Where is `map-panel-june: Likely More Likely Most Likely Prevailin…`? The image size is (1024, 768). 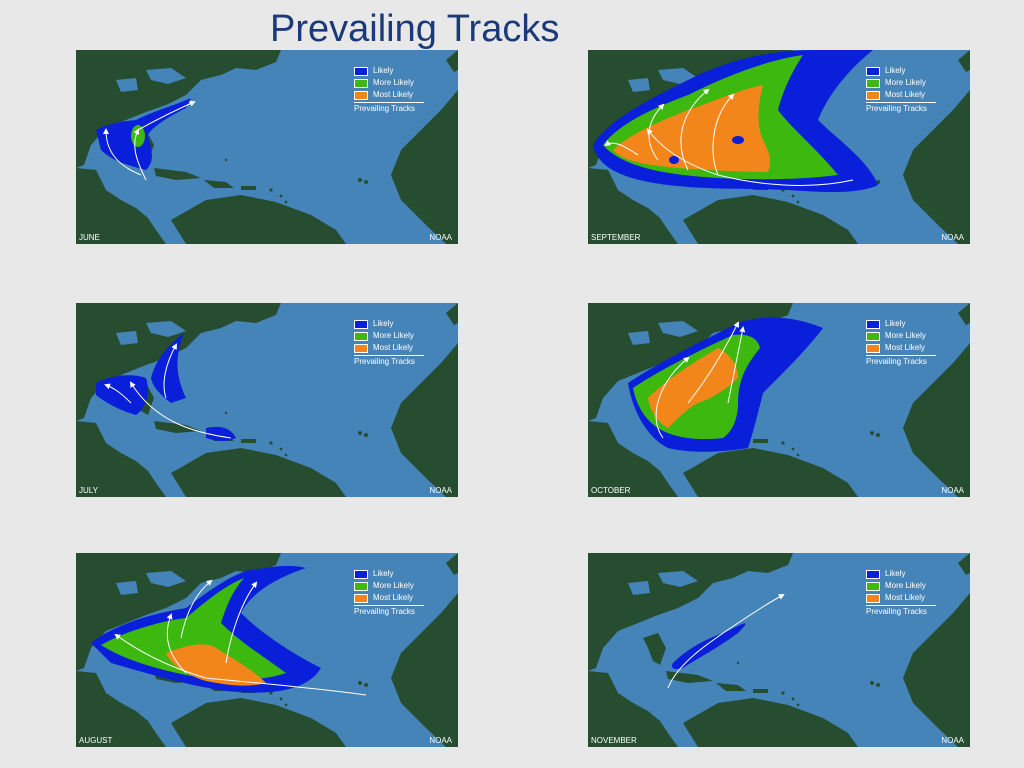 map-panel-june: Likely More Likely Most Likely Prevailin… is located at coordinates (267, 147).